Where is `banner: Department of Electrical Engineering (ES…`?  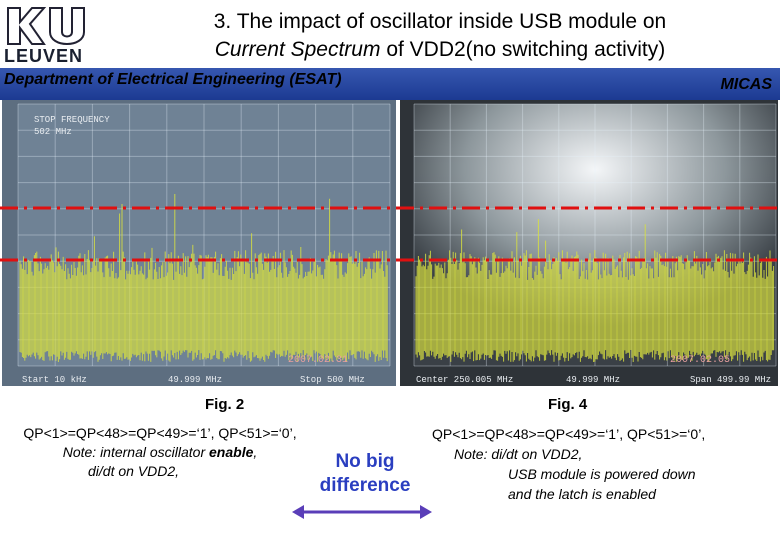 banner: Department of Electrical Engineering (ES… is located at coordinates (390, 84).